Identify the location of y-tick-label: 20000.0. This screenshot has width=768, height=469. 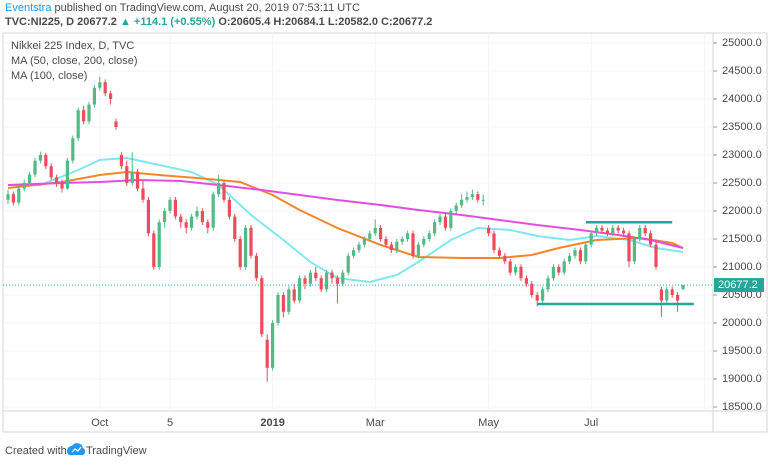
(742, 323).